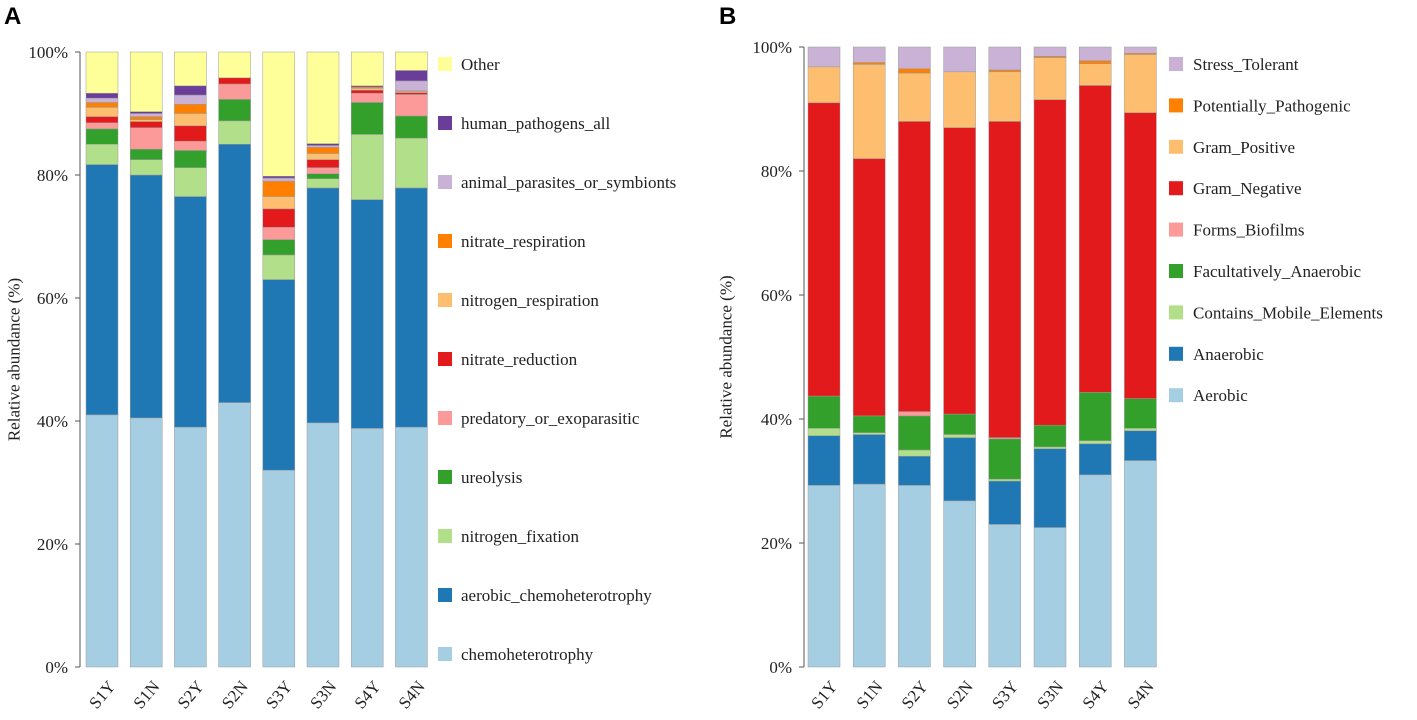 The height and width of the screenshot is (720, 1417). Describe the element at coordinates (1050, 436) in the screenshot. I see `bar-s3n-facultatively-anaerobic` at that location.